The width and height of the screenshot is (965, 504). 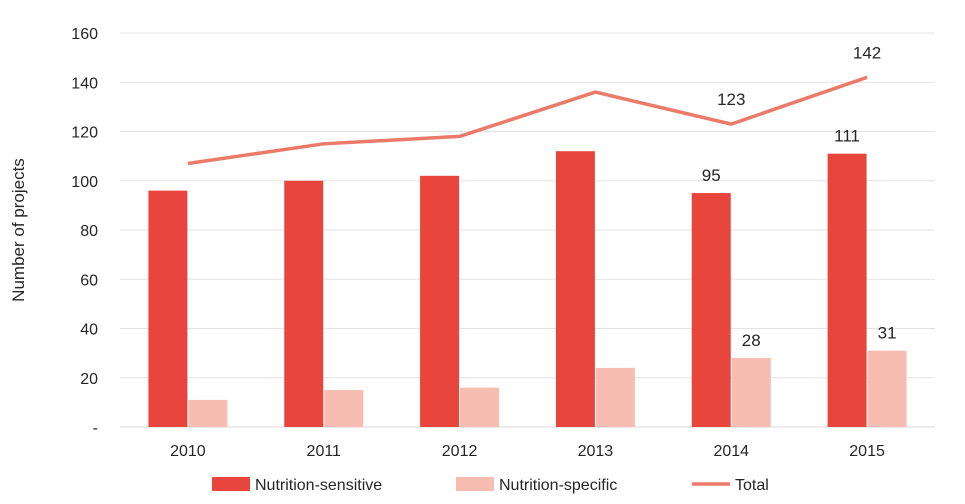 What do you see at coordinates (84, 133) in the screenshot?
I see `y-tick-label: 120` at bounding box center [84, 133].